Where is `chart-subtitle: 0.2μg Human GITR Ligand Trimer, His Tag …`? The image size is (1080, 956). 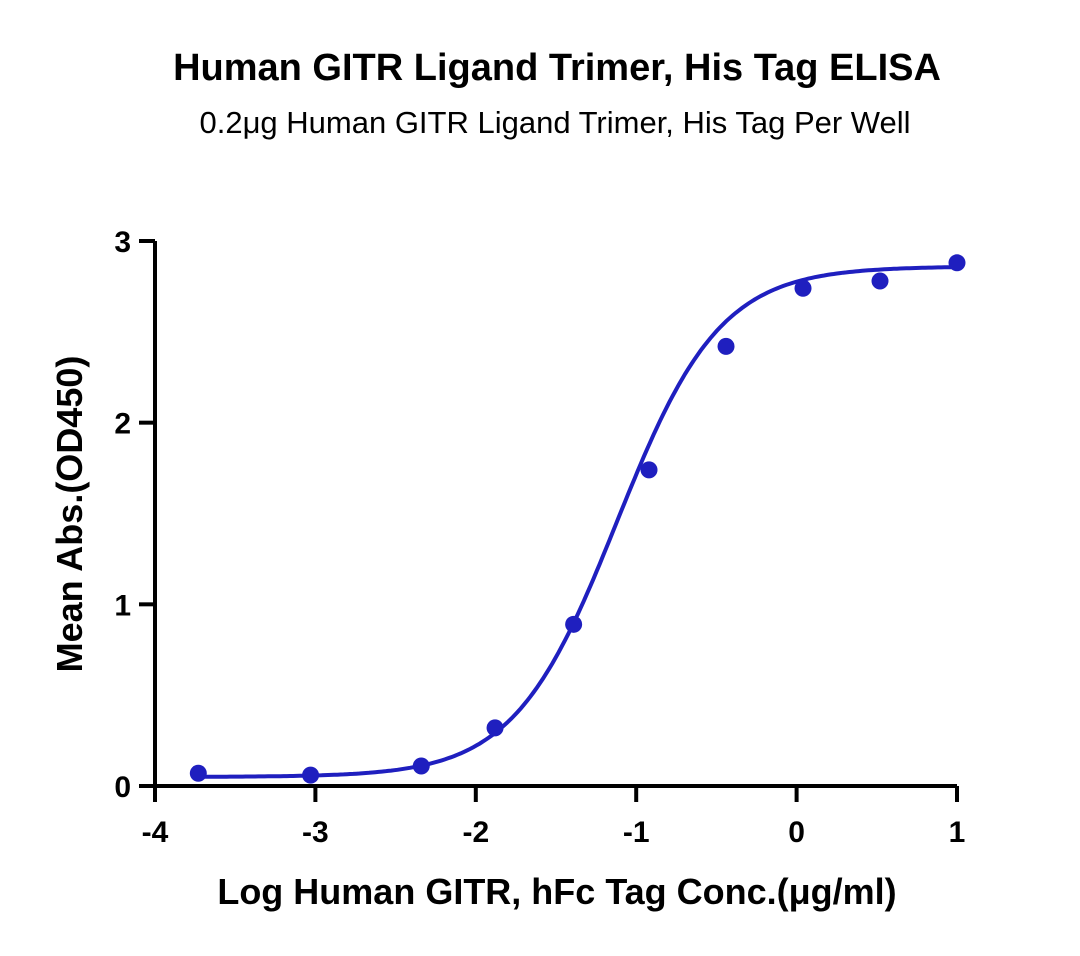 chart-subtitle: 0.2μg Human GITR Ligand Trimer, His Tag … is located at coordinates (554, 122).